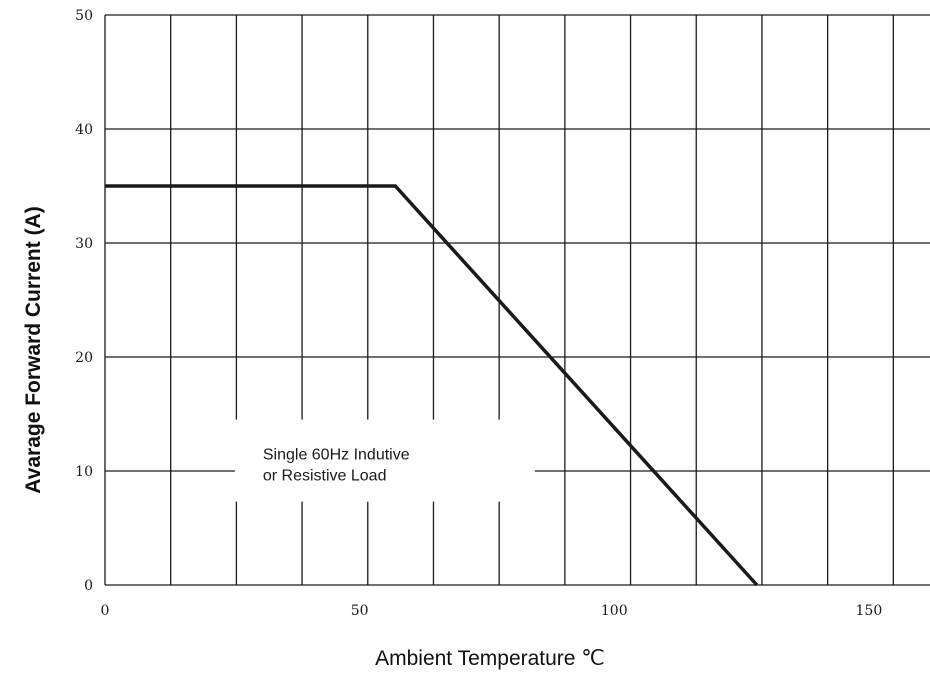 This screenshot has width=930, height=678. I want to click on y-tick-labels: 0 10 20 30 40 50, so click(84, 301).